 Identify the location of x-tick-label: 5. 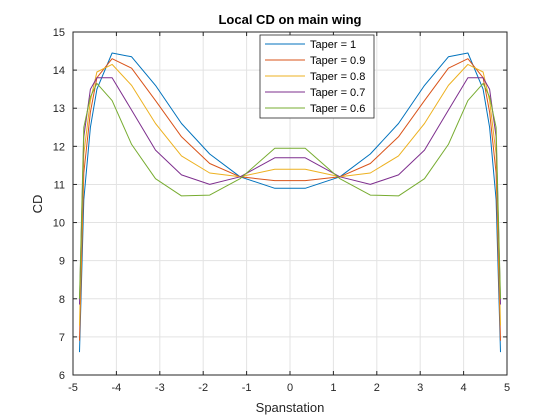
(507, 388).